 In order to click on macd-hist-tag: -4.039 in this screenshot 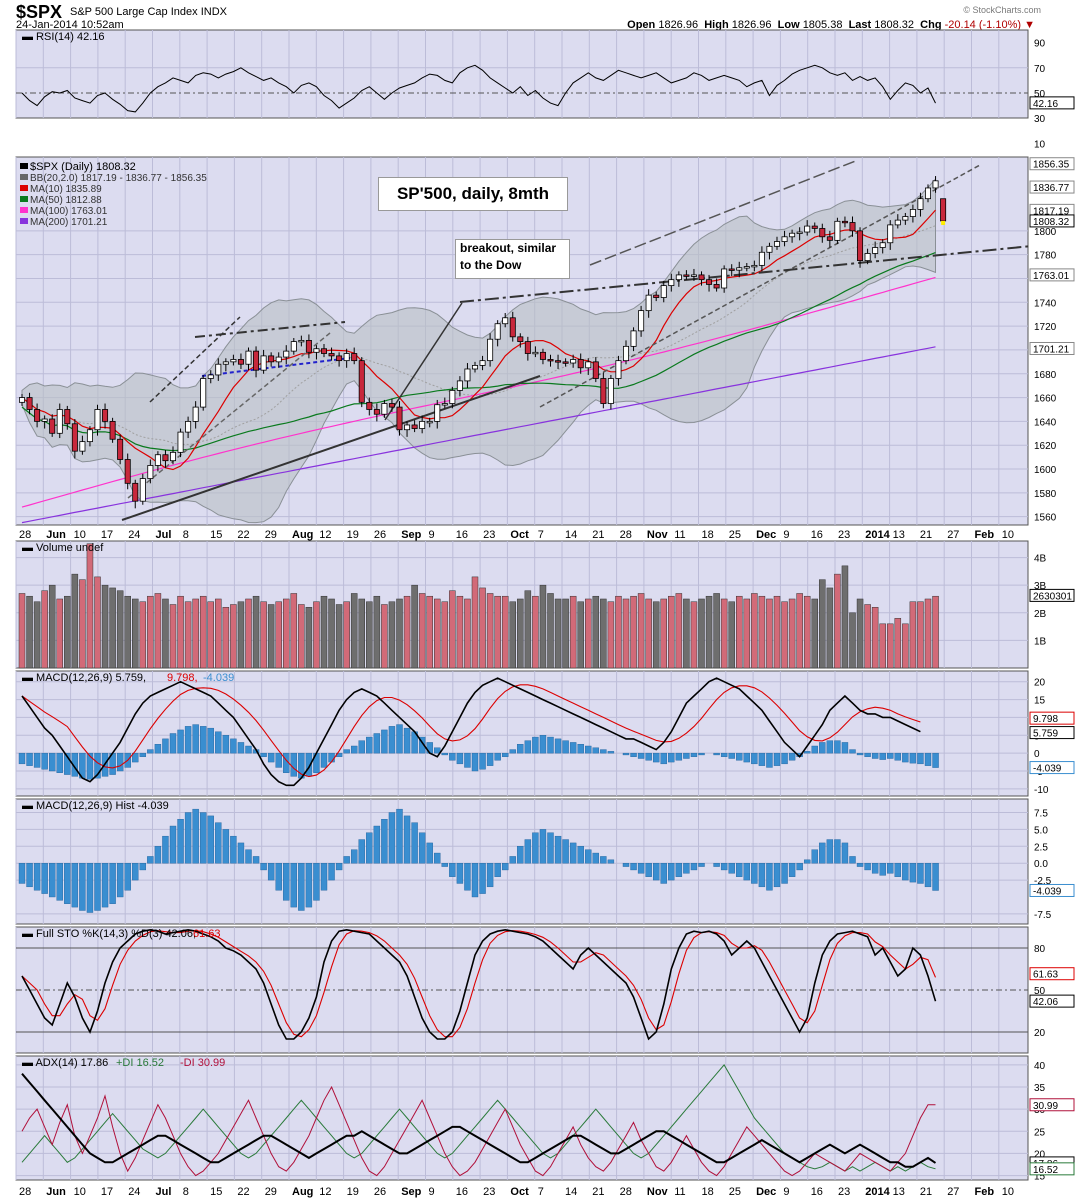, I will do `click(1047, 769)`.